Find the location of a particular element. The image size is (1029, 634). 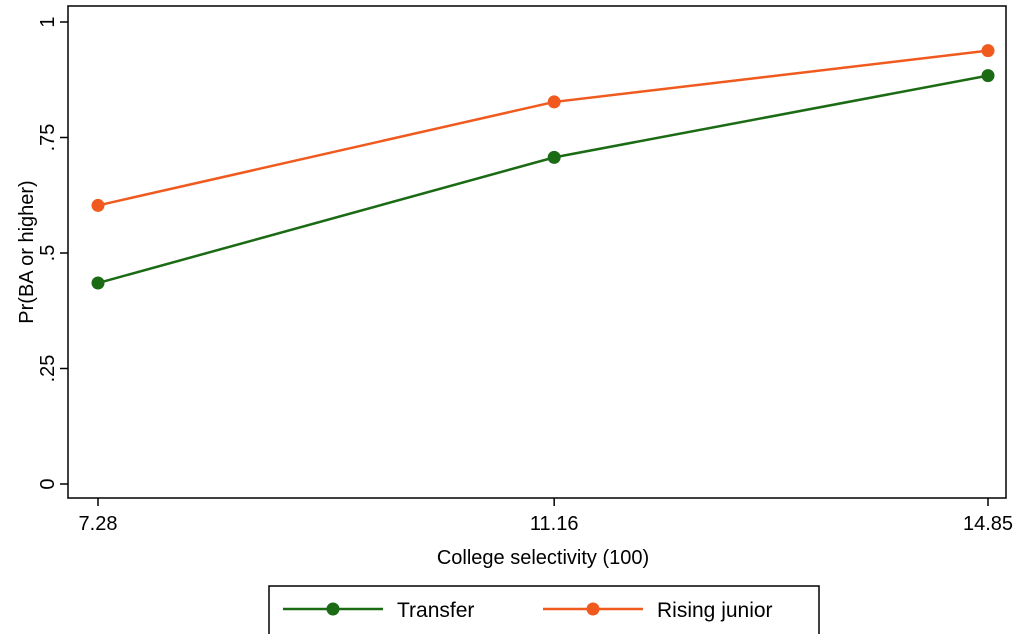

x-tick-label: 7.28 is located at coordinates (98, 524).